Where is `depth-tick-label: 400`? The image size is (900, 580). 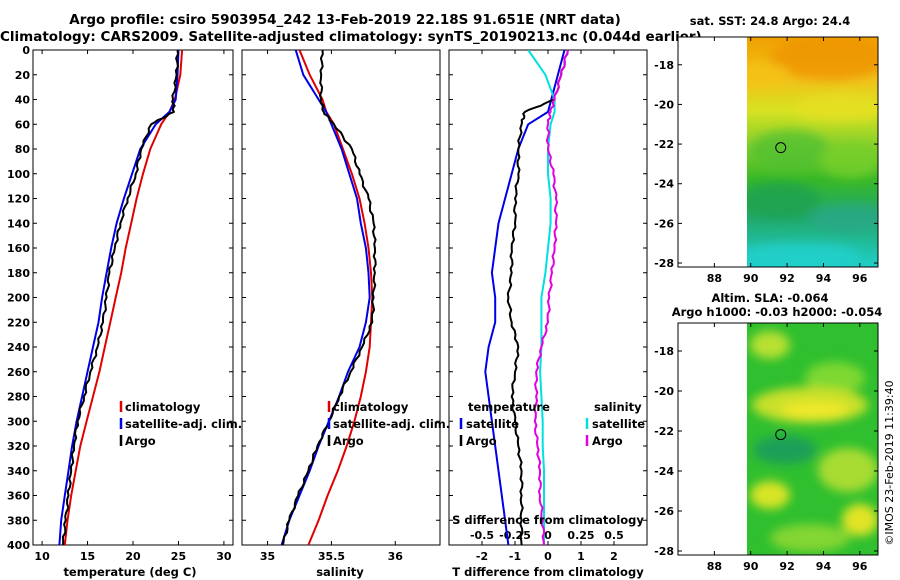
depth-tick-label: 400 is located at coordinates (18, 545).